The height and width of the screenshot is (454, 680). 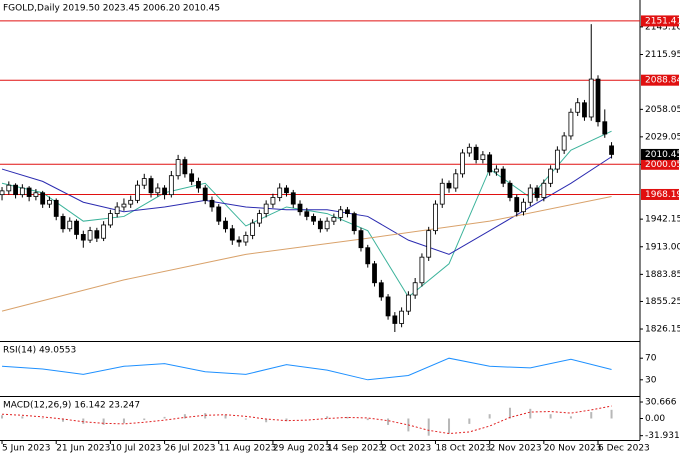 I want to click on signal-line, so click(x=307, y=420).